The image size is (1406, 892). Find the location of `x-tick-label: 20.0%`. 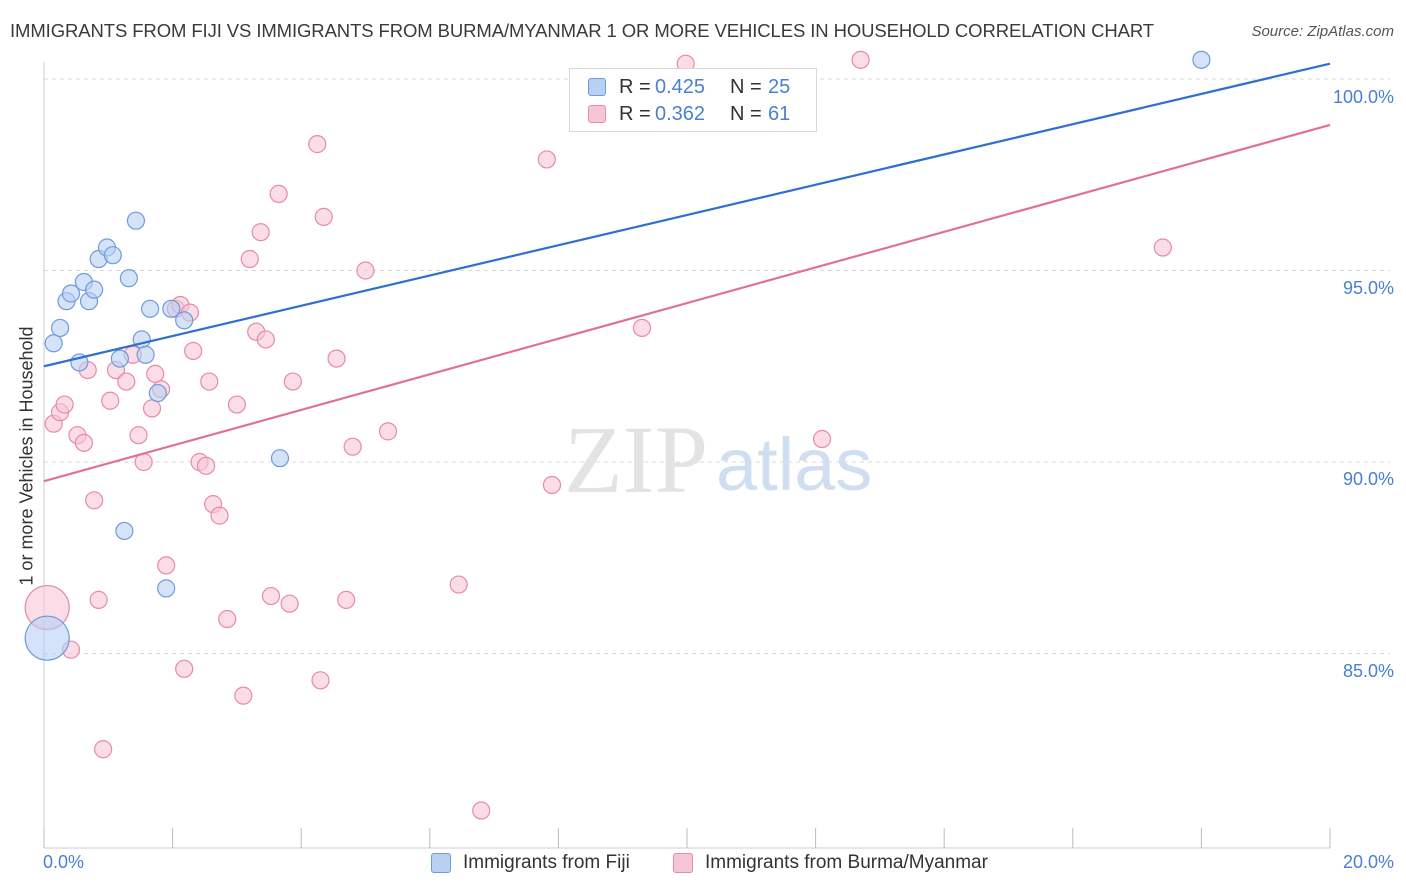

x-tick-label: 20.0% is located at coordinates (1368, 862).